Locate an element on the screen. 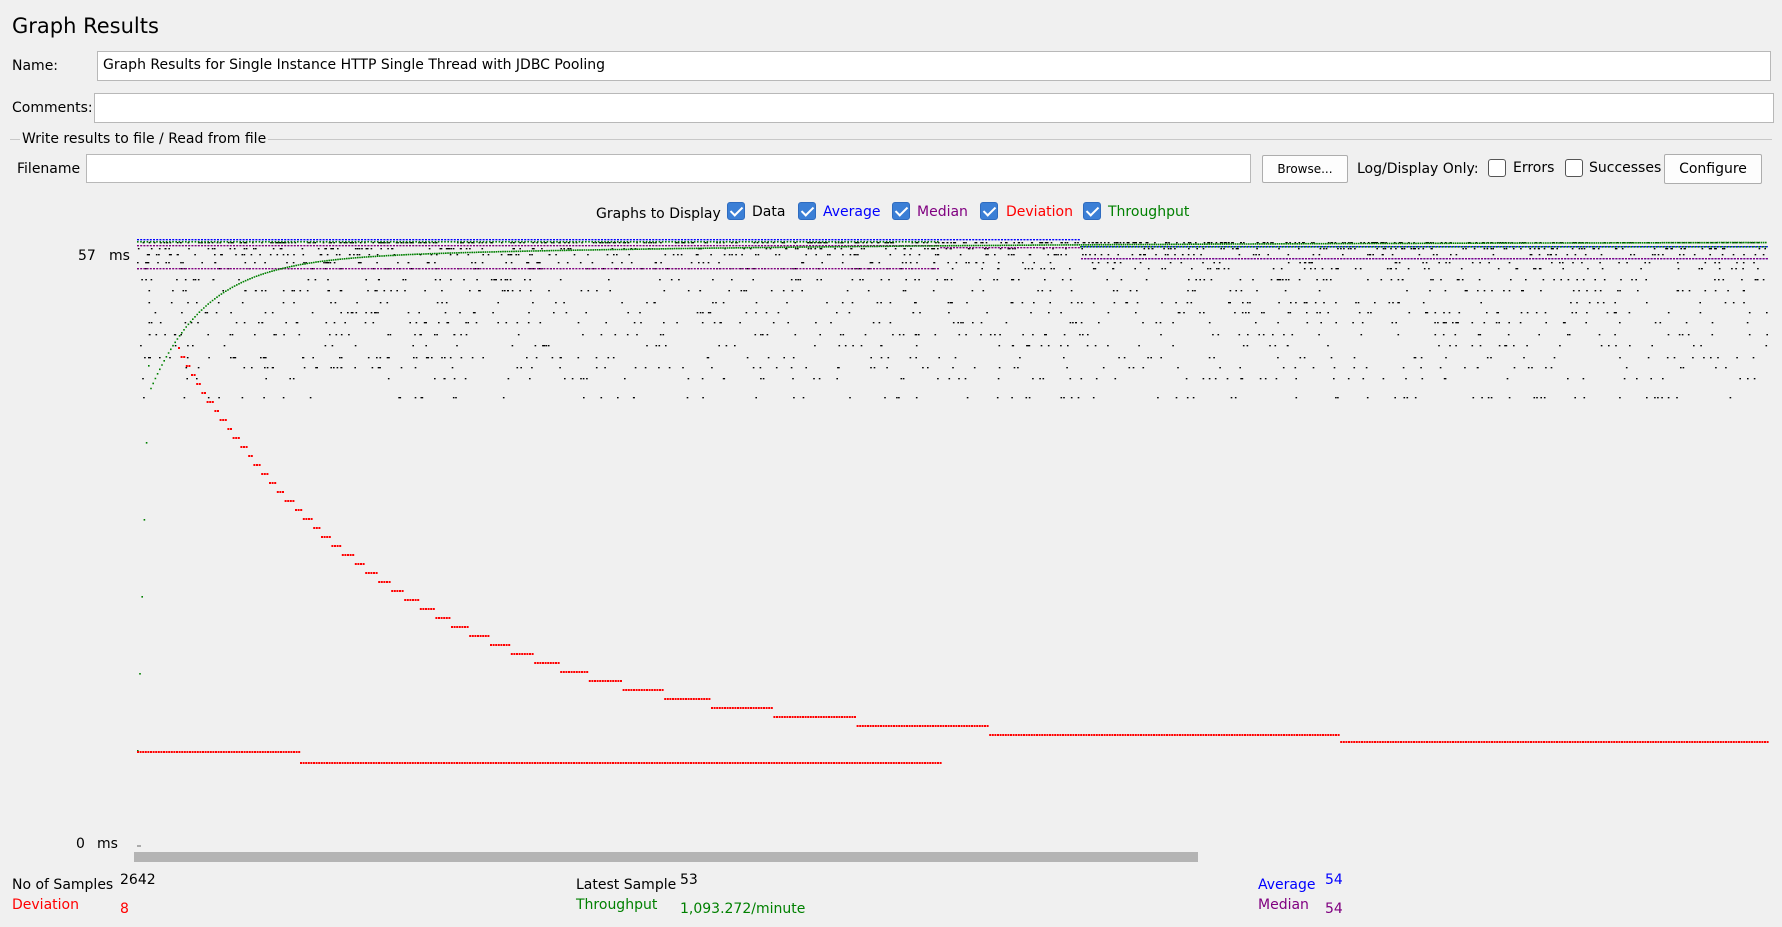  average-stat-value: 54 is located at coordinates (1334, 880).